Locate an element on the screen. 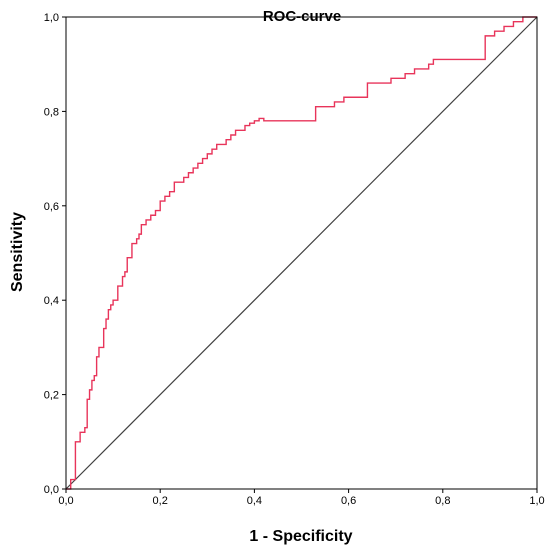  x-tick-label: 1,0 is located at coordinates (536, 501).